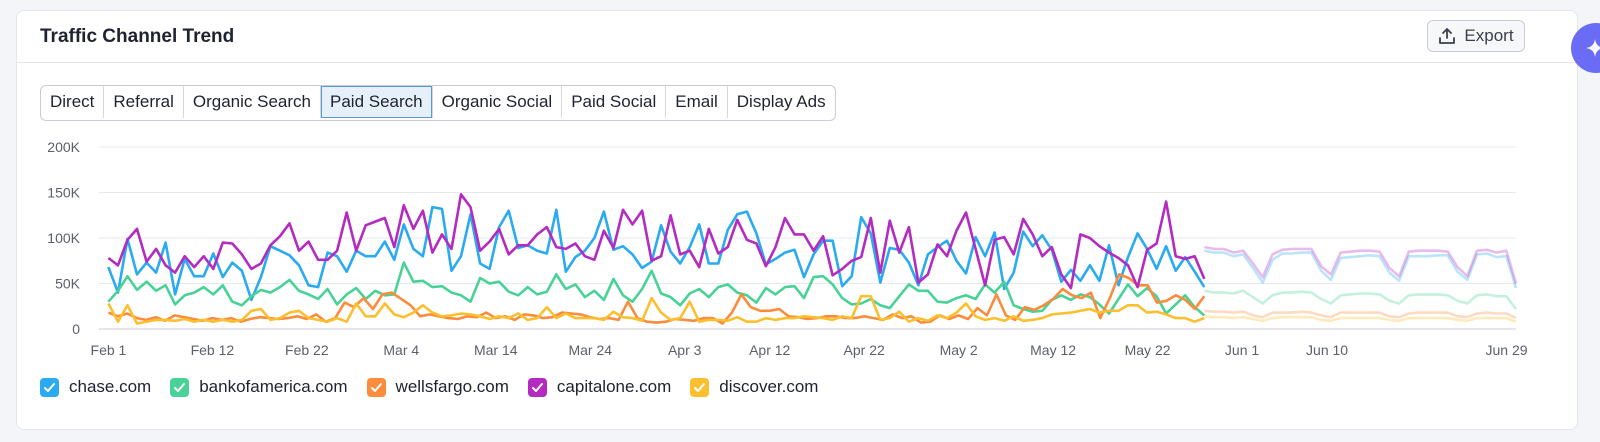  What do you see at coordinates (614, 386) in the screenshot?
I see `legend-label: capitalone.com` at bounding box center [614, 386].